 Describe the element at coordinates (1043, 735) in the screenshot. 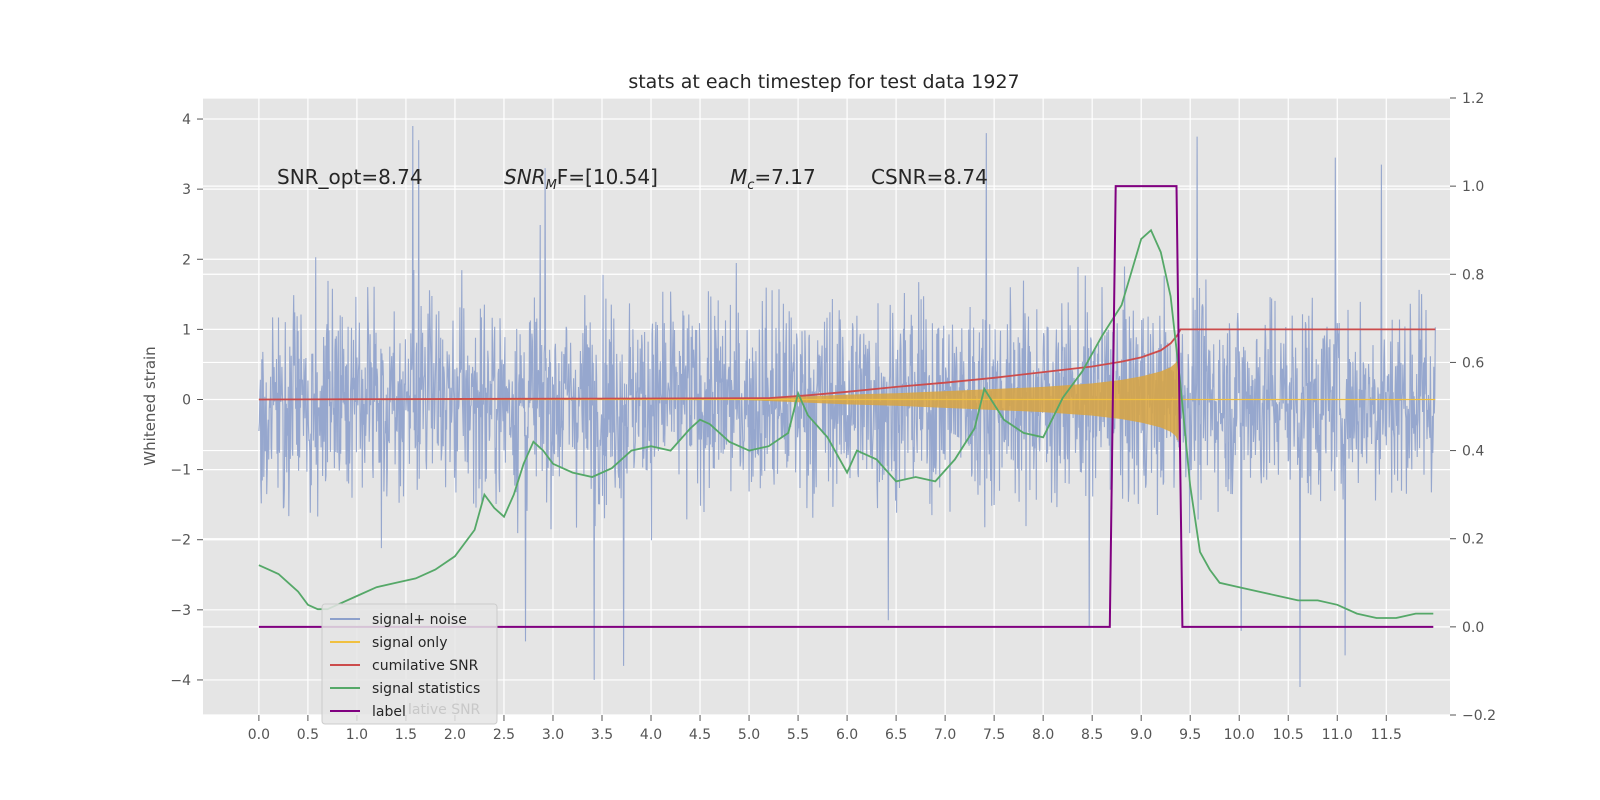

I see `x-tick-label: 8.0` at that location.